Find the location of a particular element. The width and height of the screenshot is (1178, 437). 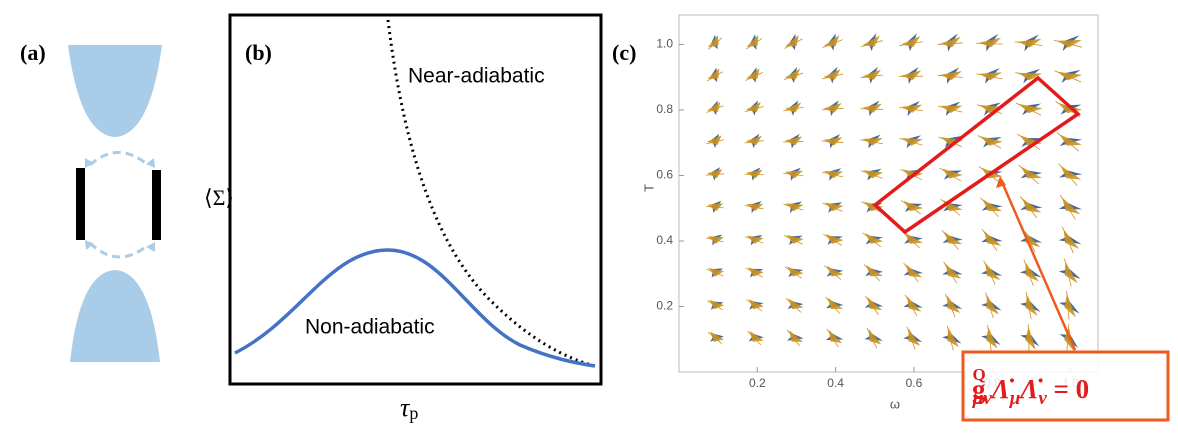

x-axis-label: τp is located at coordinates (409, 408).